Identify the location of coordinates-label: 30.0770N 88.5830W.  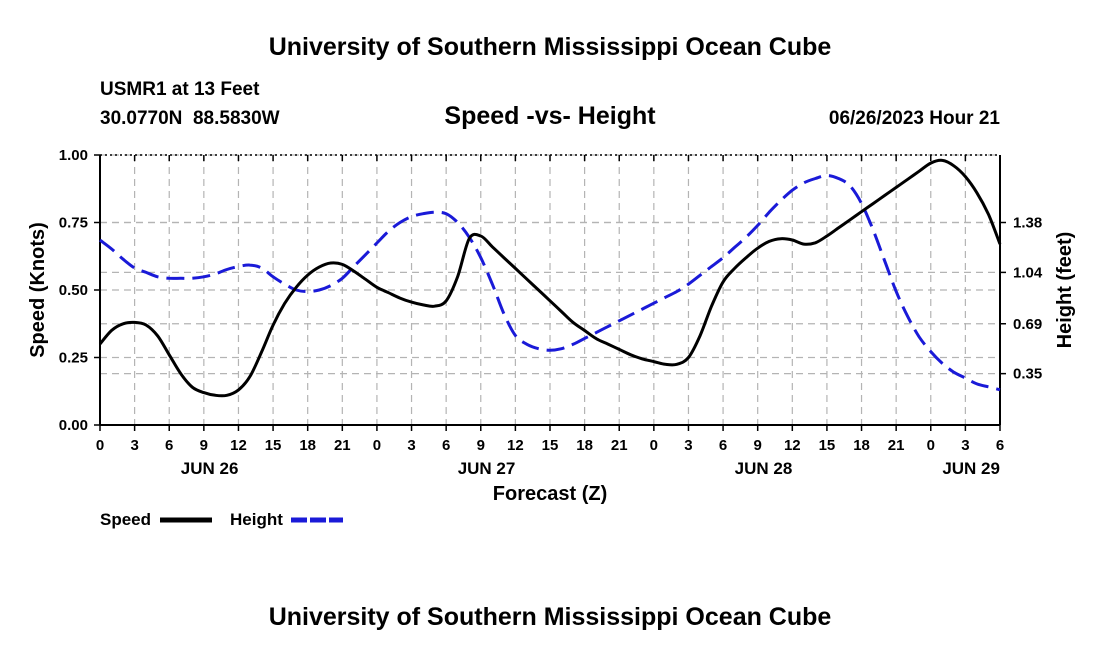
(190, 118).